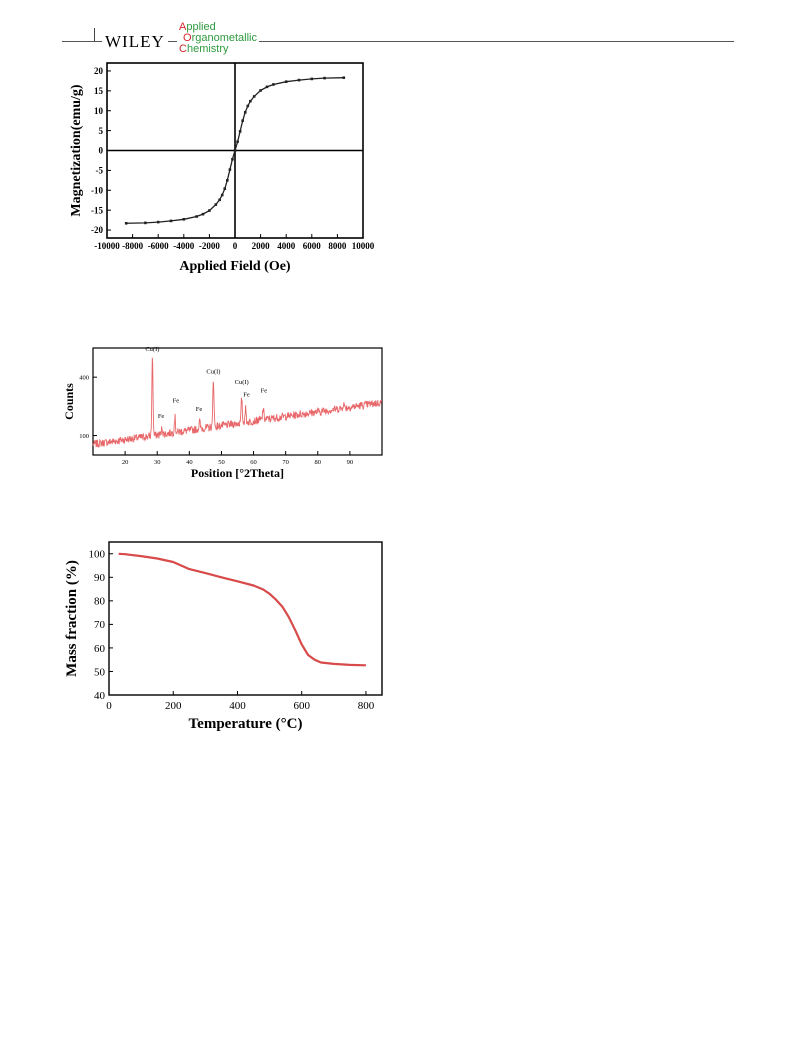 This screenshot has width=793, height=1043. Describe the element at coordinates (261, 246) in the screenshot. I see `x-tick-label: 2000` at that location.